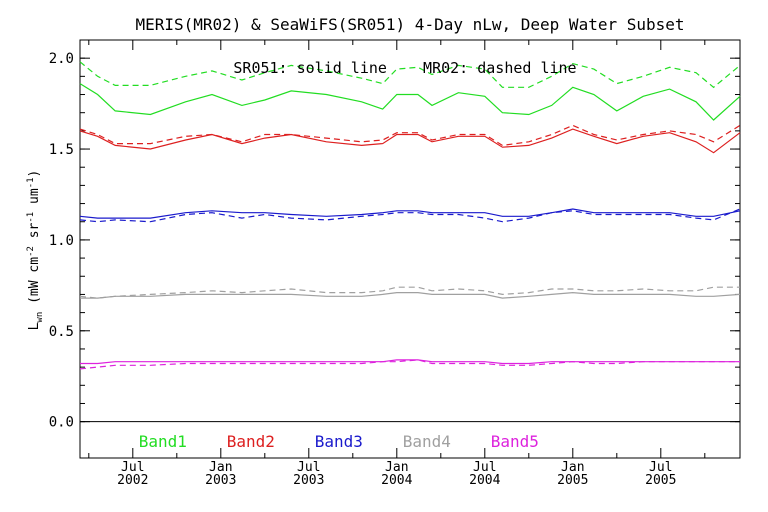 Image resolution: width=768 pixels, height=512 pixels. What do you see at coordinates (34, 200) in the screenshot?
I see `y-axis-label-part: um` at bounding box center [34, 200].